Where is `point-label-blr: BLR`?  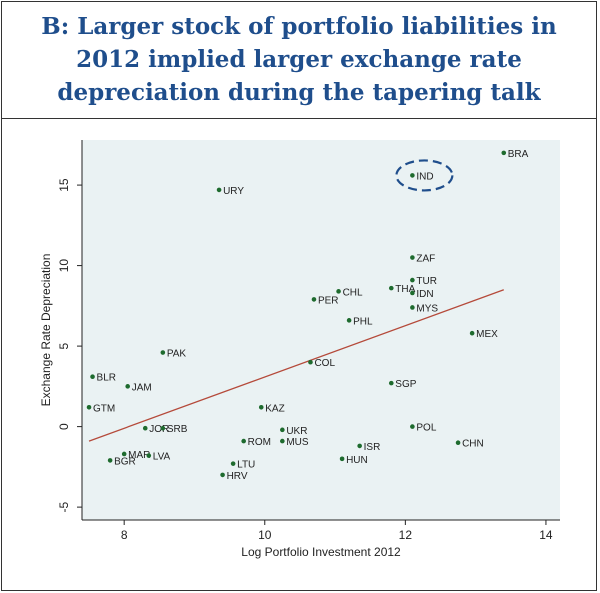 point-label-blr: BLR is located at coordinates (106, 378).